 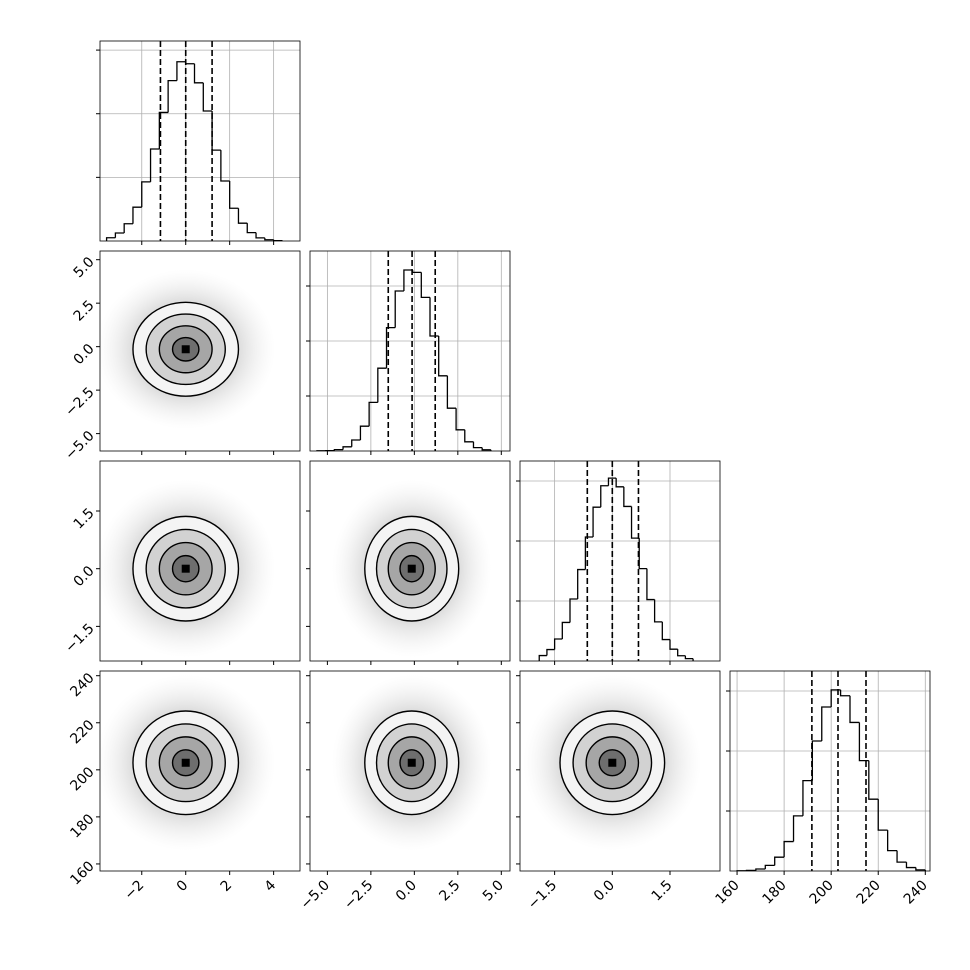 What do you see at coordinates (315, 894) in the screenshot?
I see `x-tick-label: −5.0` at bounding box center [315, 894].